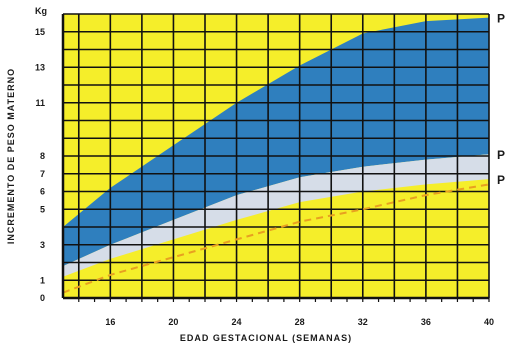 The height and width of the screenshot is (346, 513). I want to click on x-tick-label: 40, so click(489, 322).